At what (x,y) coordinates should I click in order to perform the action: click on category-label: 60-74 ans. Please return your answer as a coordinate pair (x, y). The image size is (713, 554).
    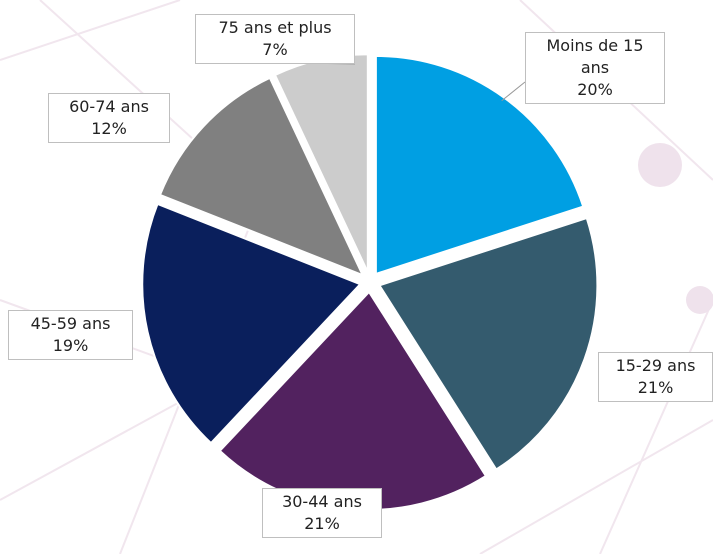
    Looking at the image, I should click on (109, 106).